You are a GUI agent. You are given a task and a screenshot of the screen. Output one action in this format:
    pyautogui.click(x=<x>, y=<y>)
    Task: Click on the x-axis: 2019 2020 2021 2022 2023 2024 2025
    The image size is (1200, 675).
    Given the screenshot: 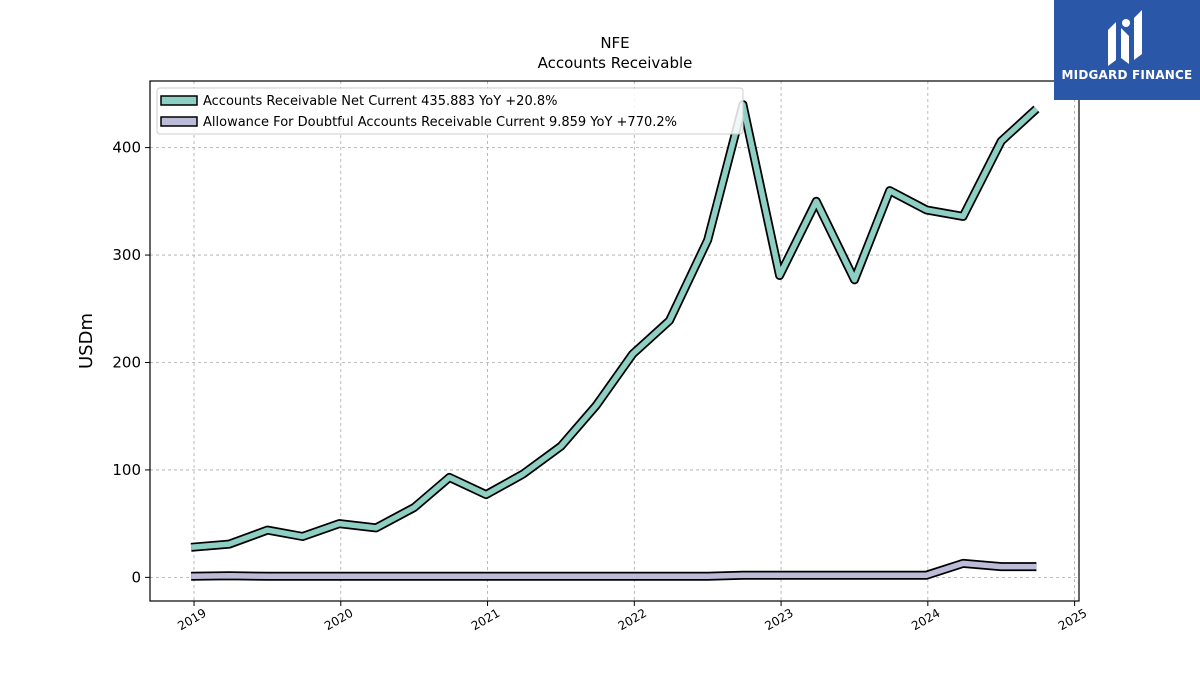 What is the action you would take?
    pyautogui.click(x=632, y=617)
    